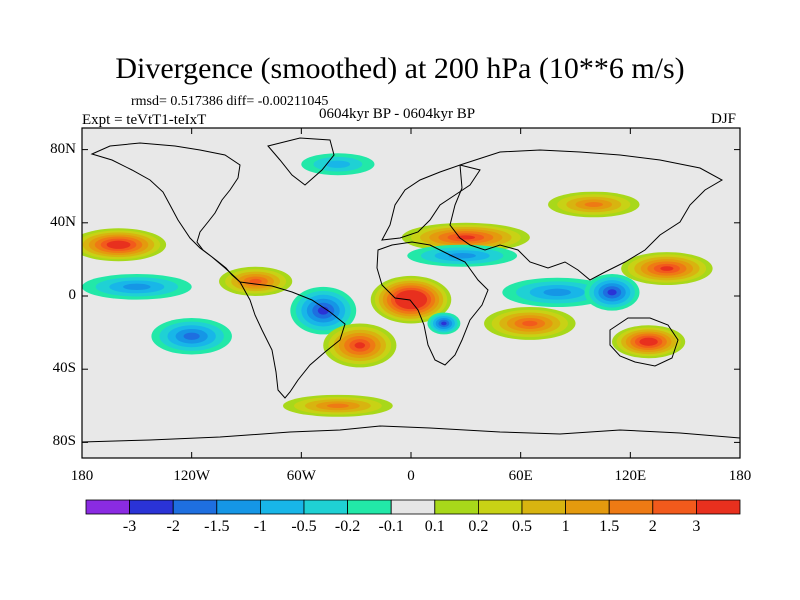 The image size is (800, 600). Describe the element at coordinates (137, 287) in the screenshot. I see `field-contour-central-pacific-min` at that location.